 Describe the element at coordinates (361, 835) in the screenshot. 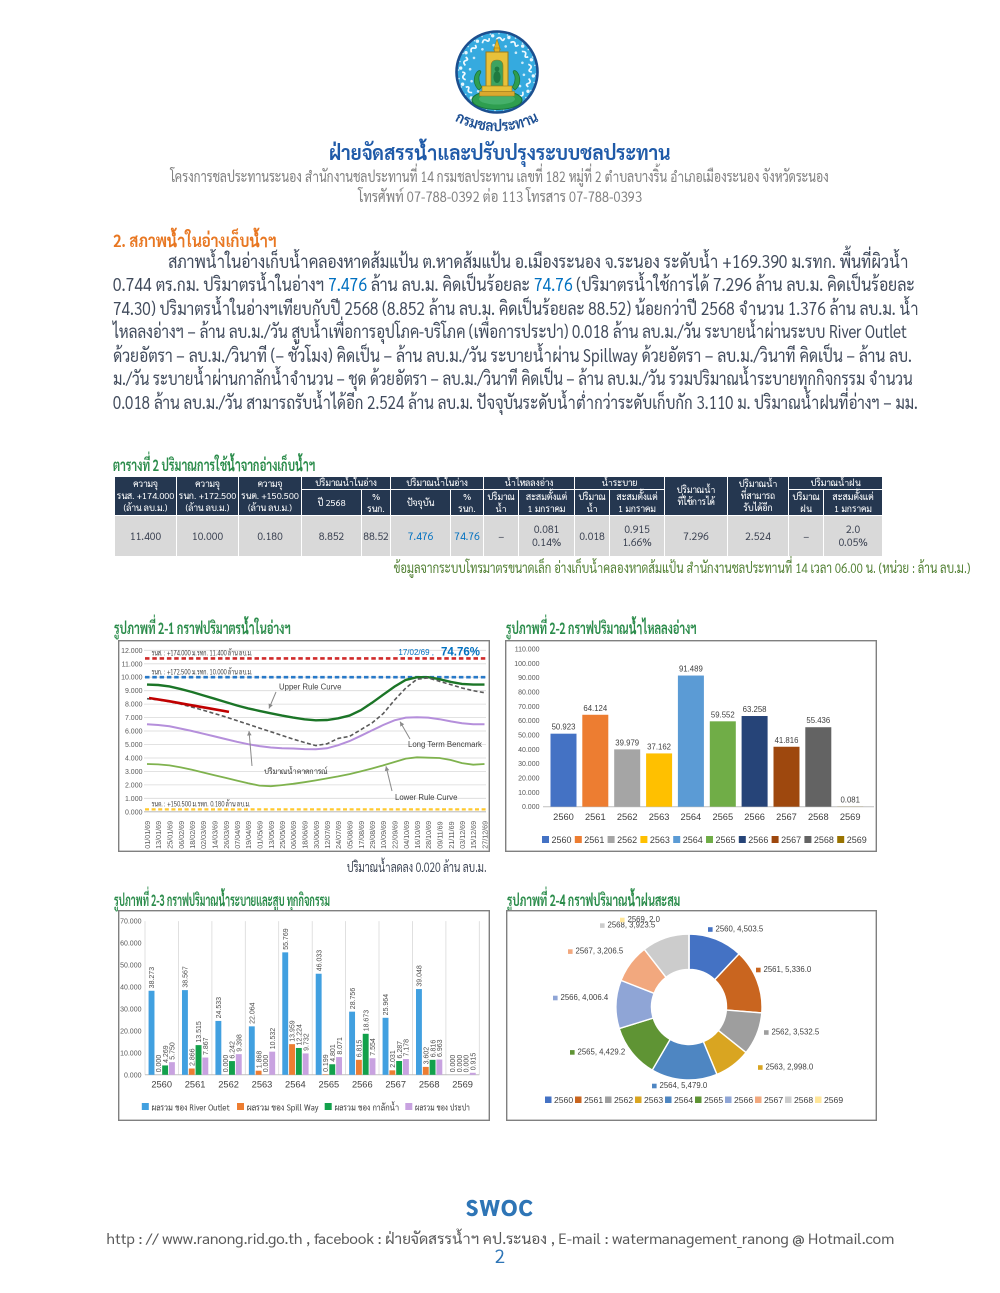

I see `svg-text: 17/08/69` at that location.